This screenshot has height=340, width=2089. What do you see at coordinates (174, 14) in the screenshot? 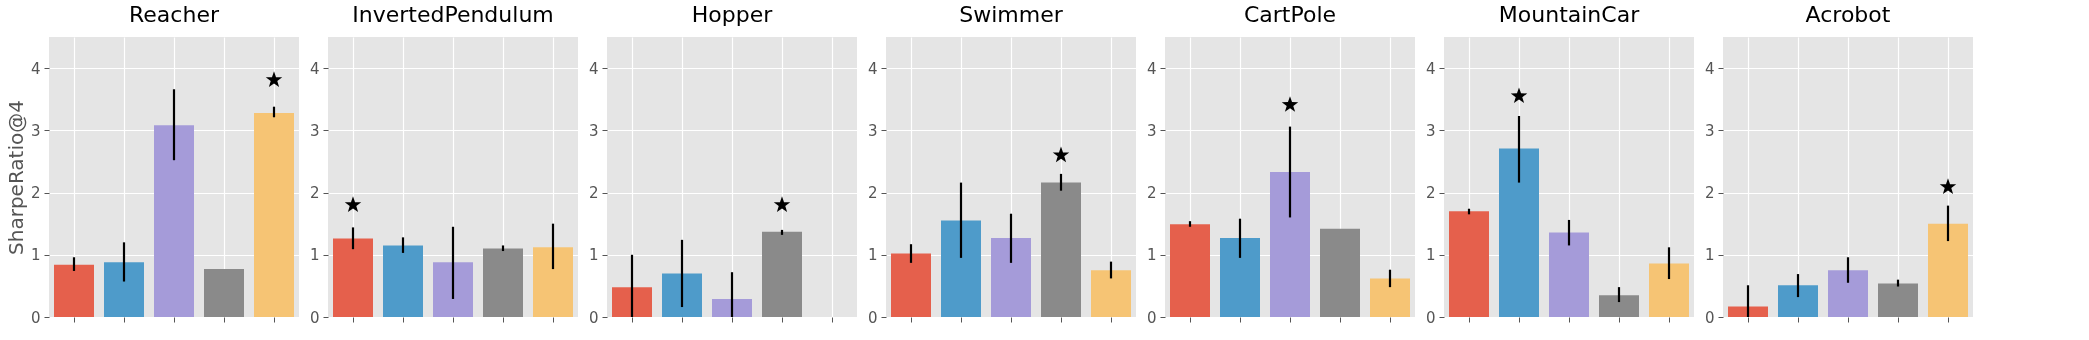
I see `chart-title: Reacher` at bounding box center [174, 14].